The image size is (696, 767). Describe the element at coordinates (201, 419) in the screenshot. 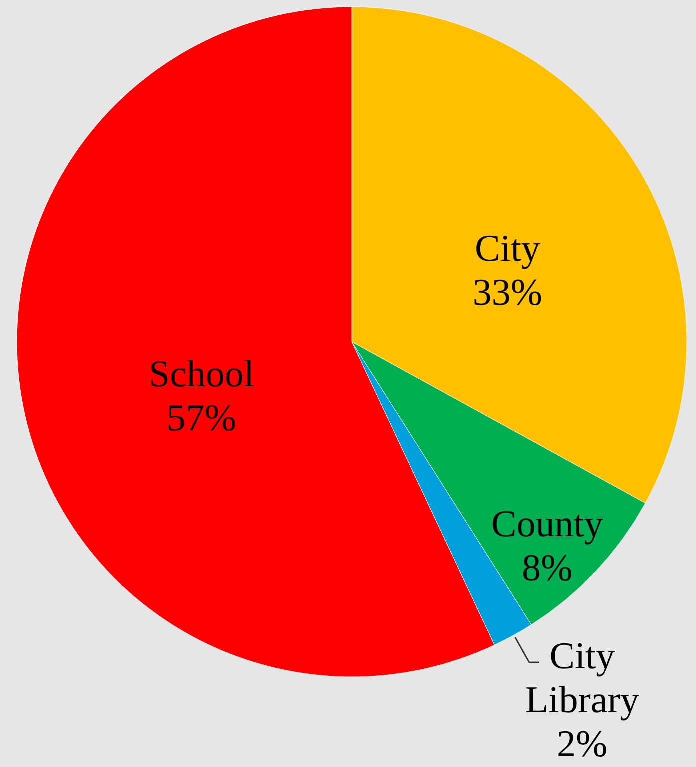

I see `data-label: 57%` at that location.